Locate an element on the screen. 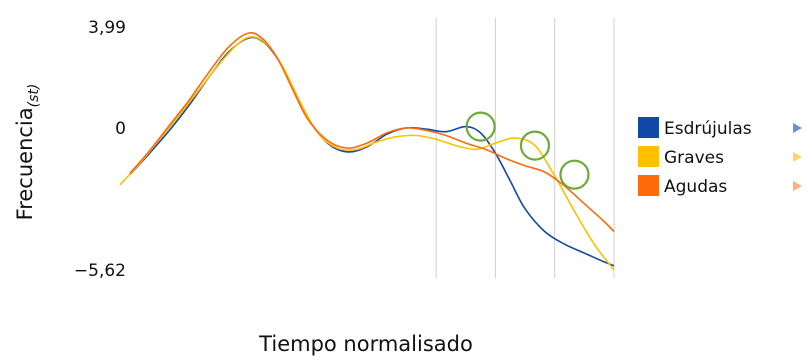  legend-label-1: Esdrújulas is located at coordinates (708, 129).